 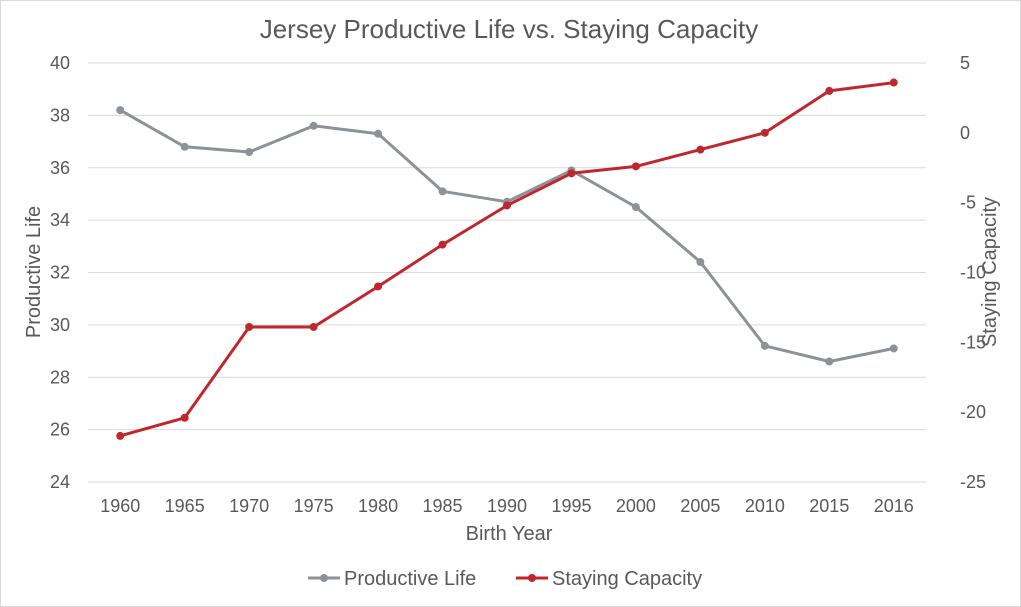 What do you see at coordinates (60, 430) in the screenshot?
I see `left-tick-label: 26` at bounding box center [60, 430].